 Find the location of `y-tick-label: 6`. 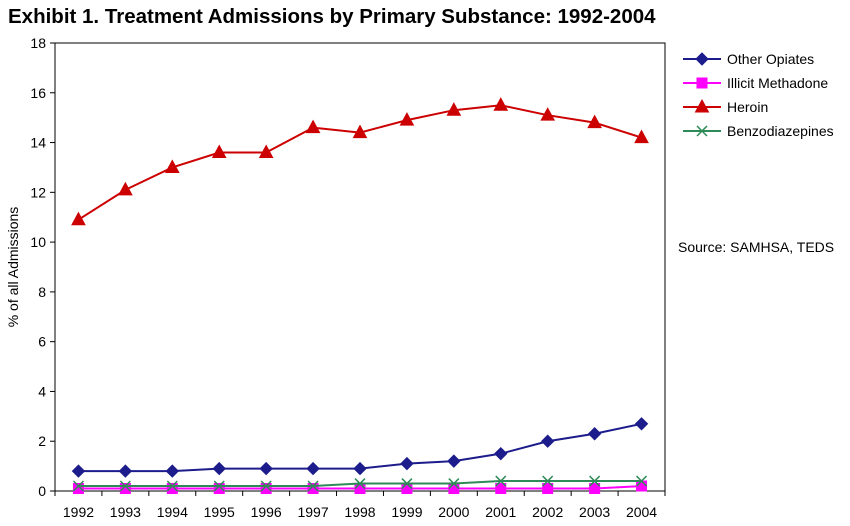

y-tick-label: 6 is located at coordinates (42, 342).